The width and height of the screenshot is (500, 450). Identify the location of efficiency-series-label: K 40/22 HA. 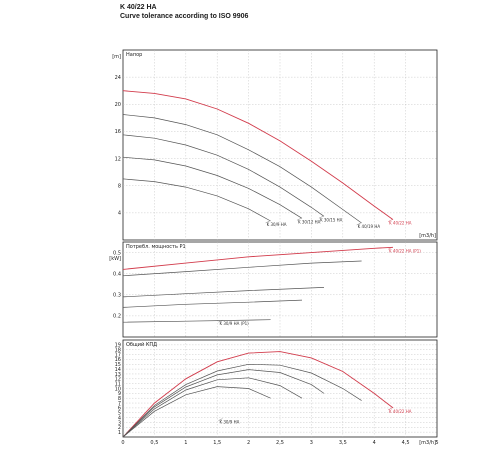
(400, 411).